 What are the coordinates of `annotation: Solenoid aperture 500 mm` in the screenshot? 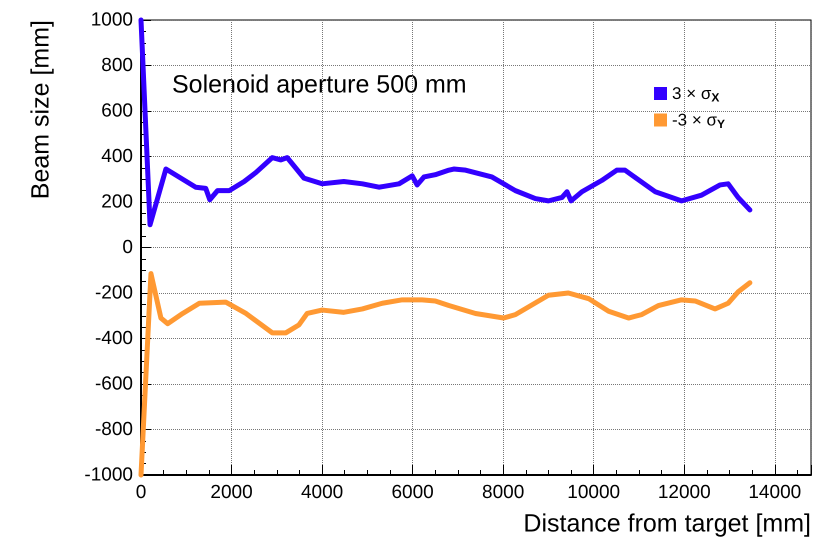 It's located at (319, 84).